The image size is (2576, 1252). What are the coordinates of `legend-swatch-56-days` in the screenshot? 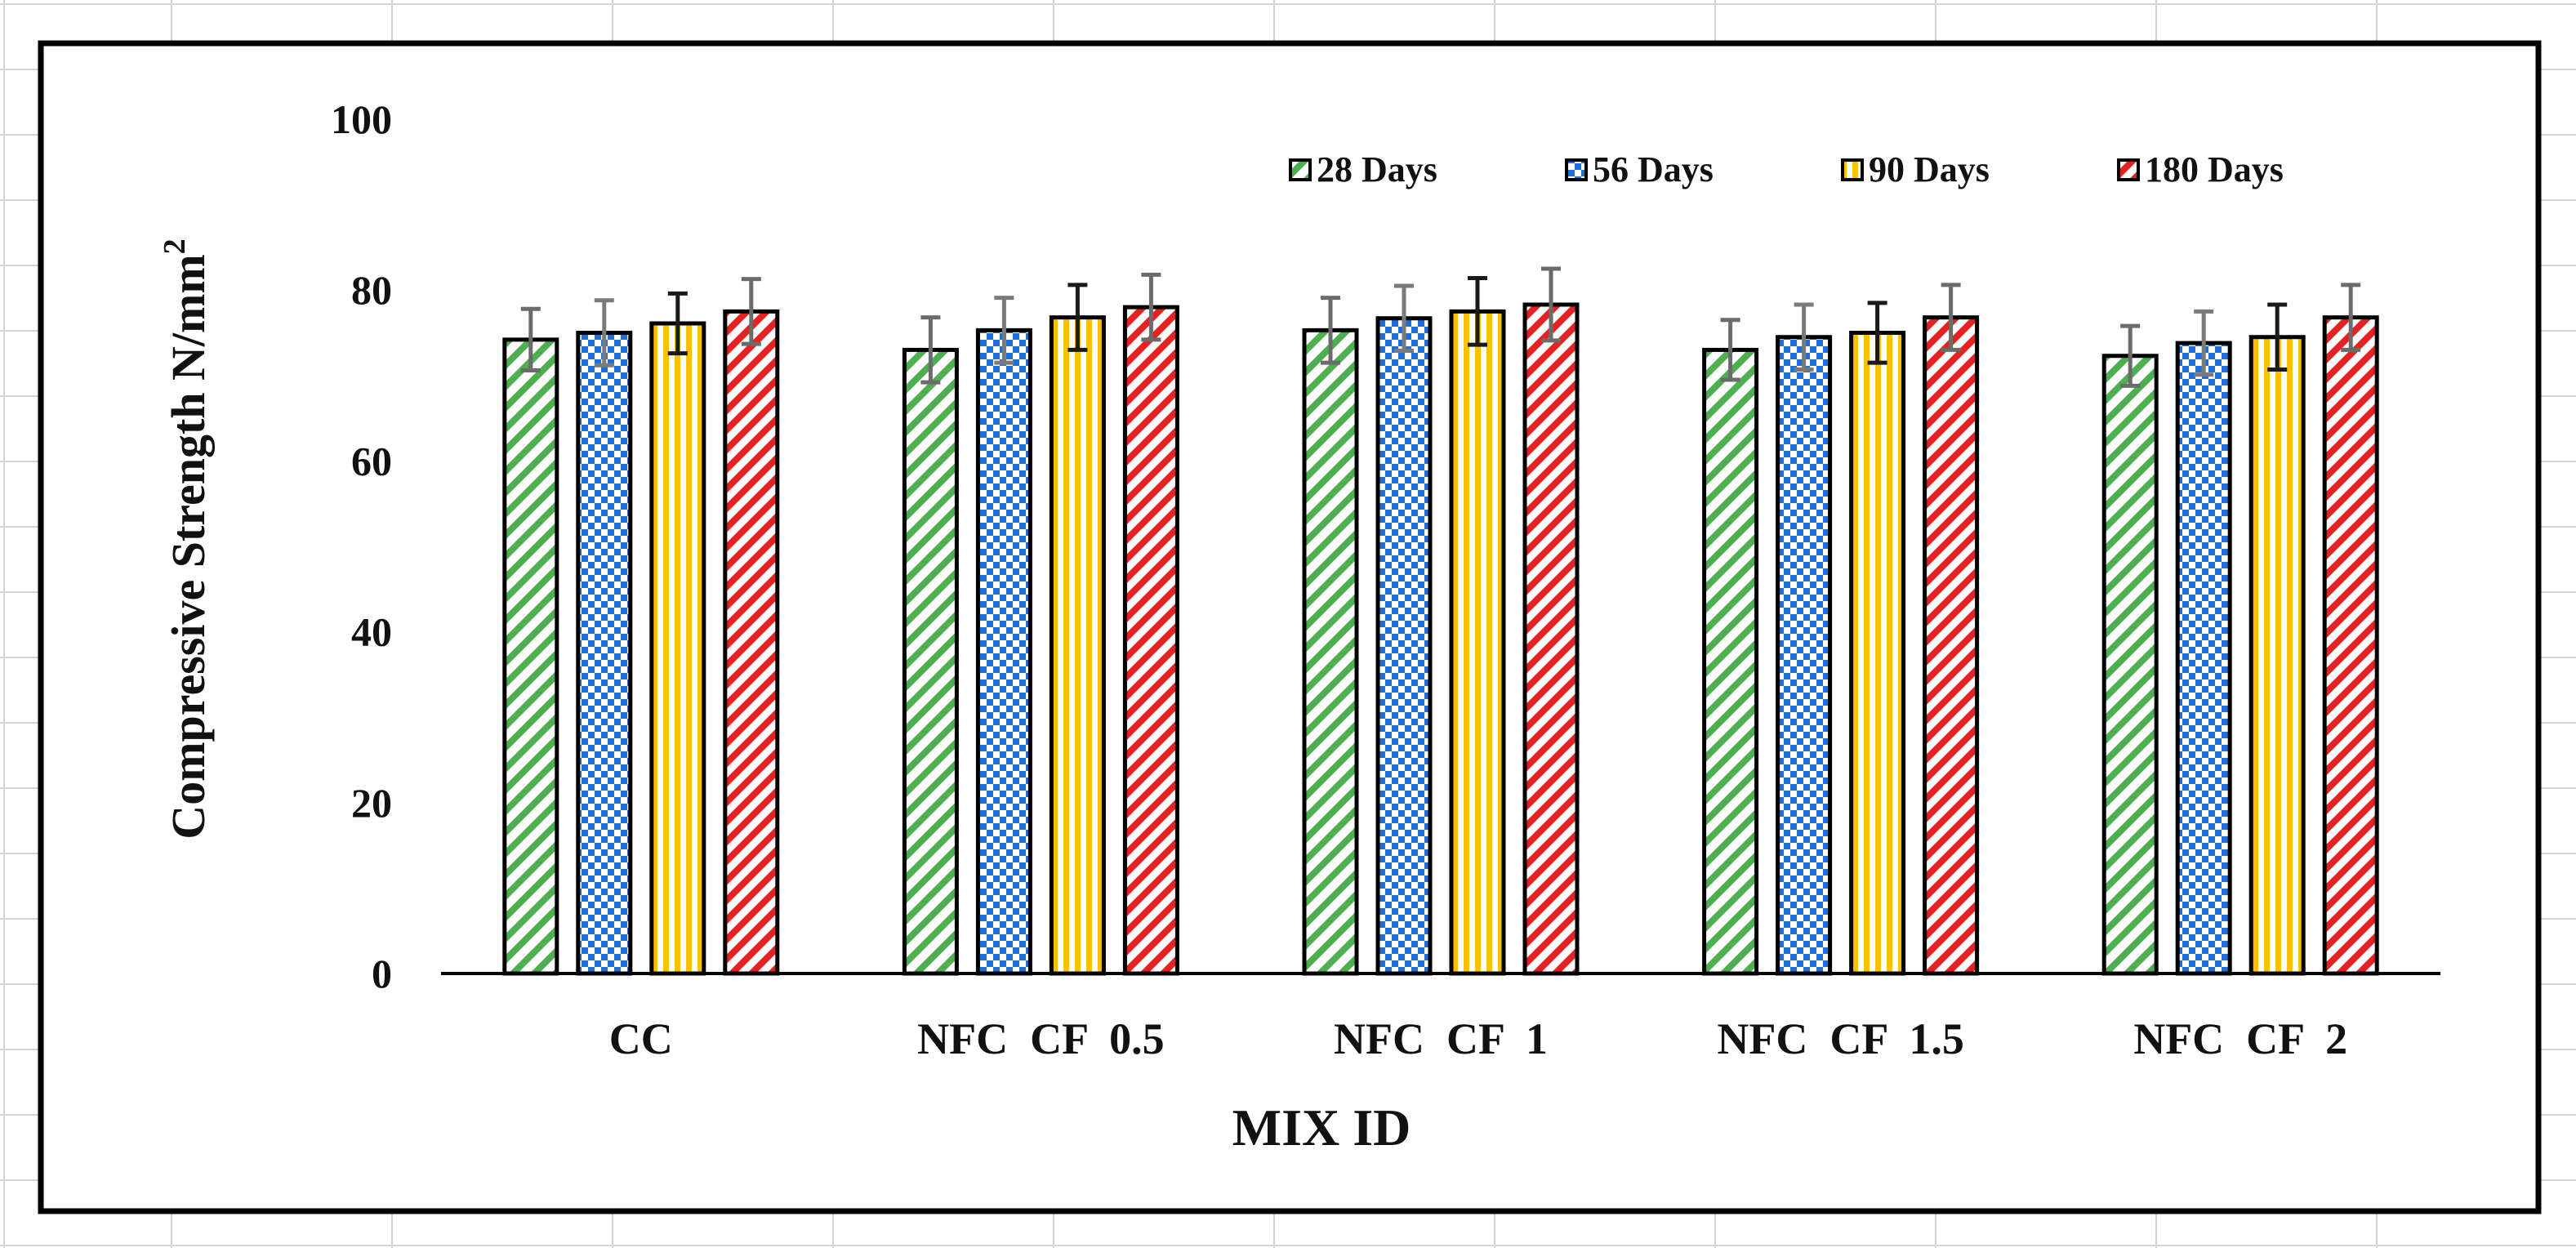 It's located at (1576, 169).